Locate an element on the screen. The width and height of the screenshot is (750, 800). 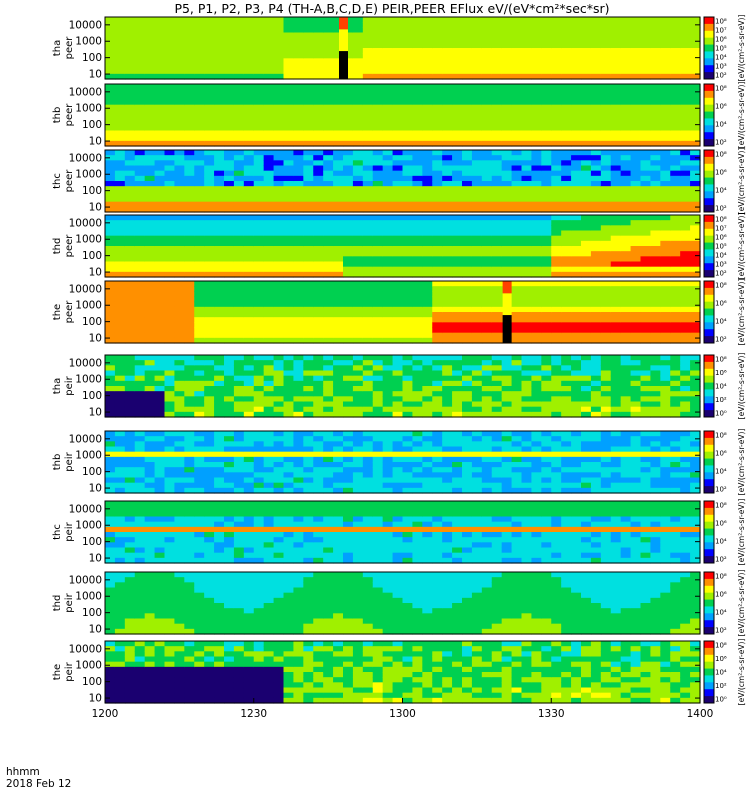
colorbar-tick-label: 10⁴ is located at coordinates (721, 387).